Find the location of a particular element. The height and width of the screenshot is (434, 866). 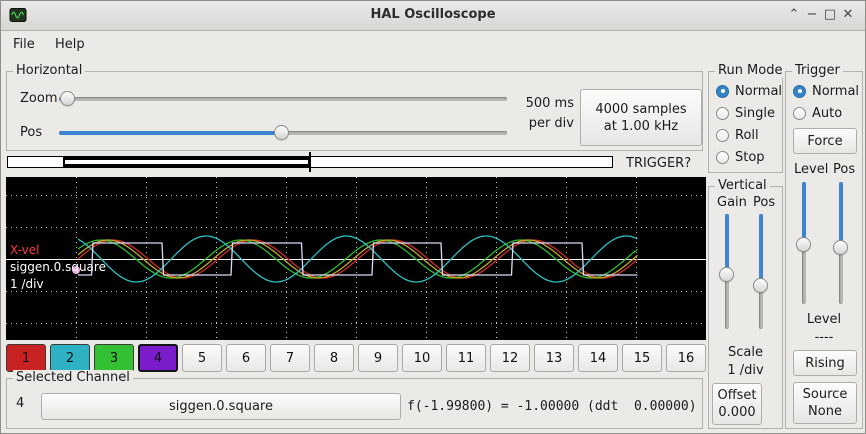

channel-value-readout: f(-1.99800) = -1.00000 (ddt 0.00000) is located at coordinates (552, 406).